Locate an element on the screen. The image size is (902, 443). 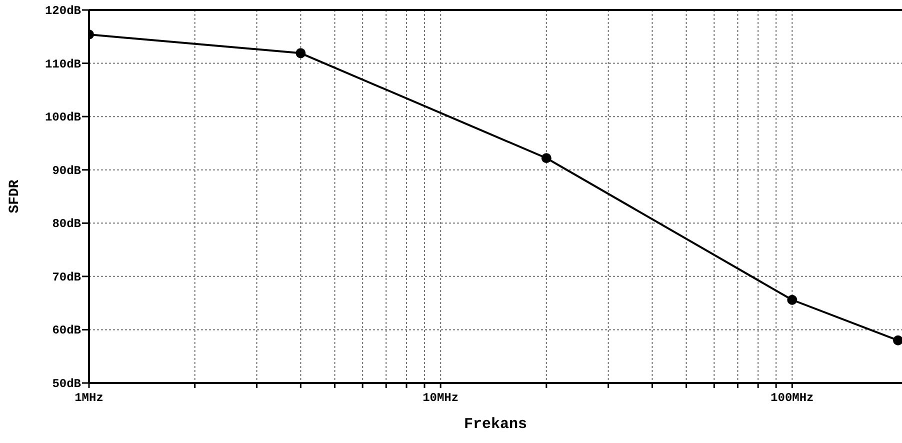
x-tick-label: 100MHz is located at coordinates (792, 398).